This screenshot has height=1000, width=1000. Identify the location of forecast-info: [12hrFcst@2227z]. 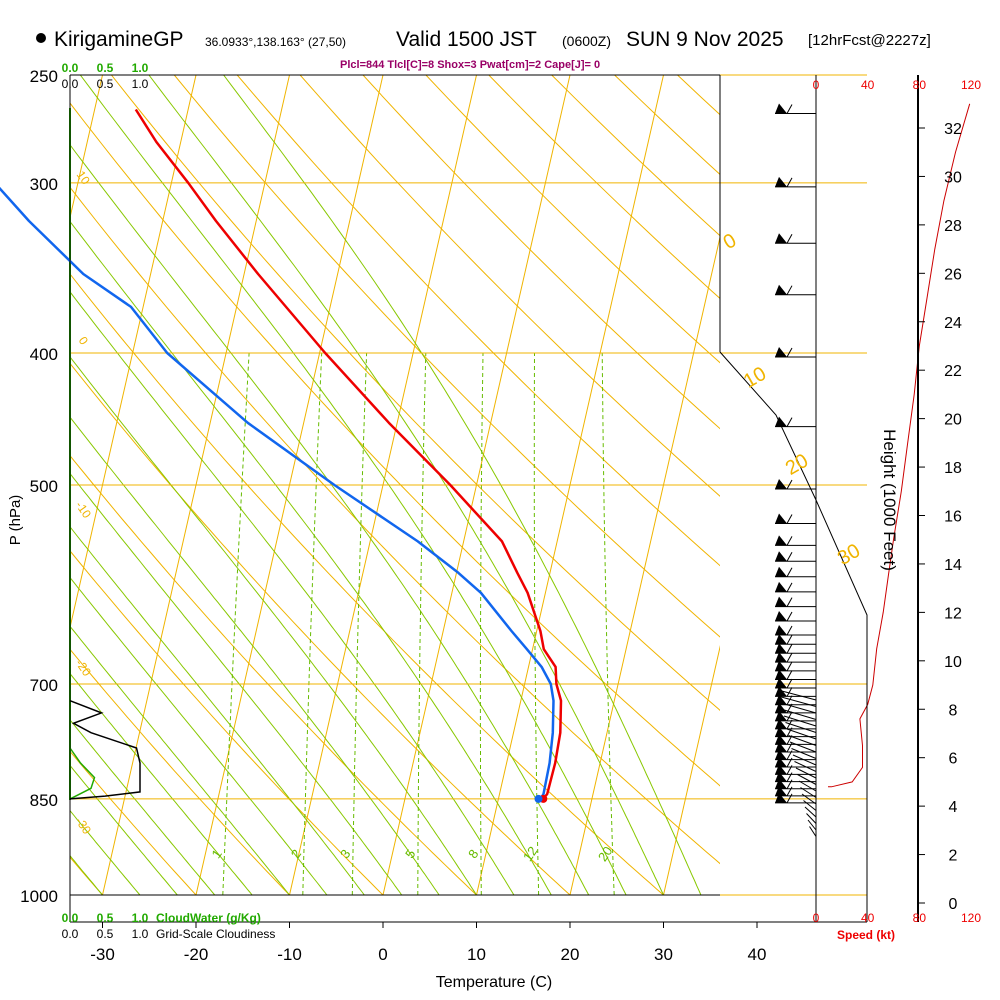
(869, 40).